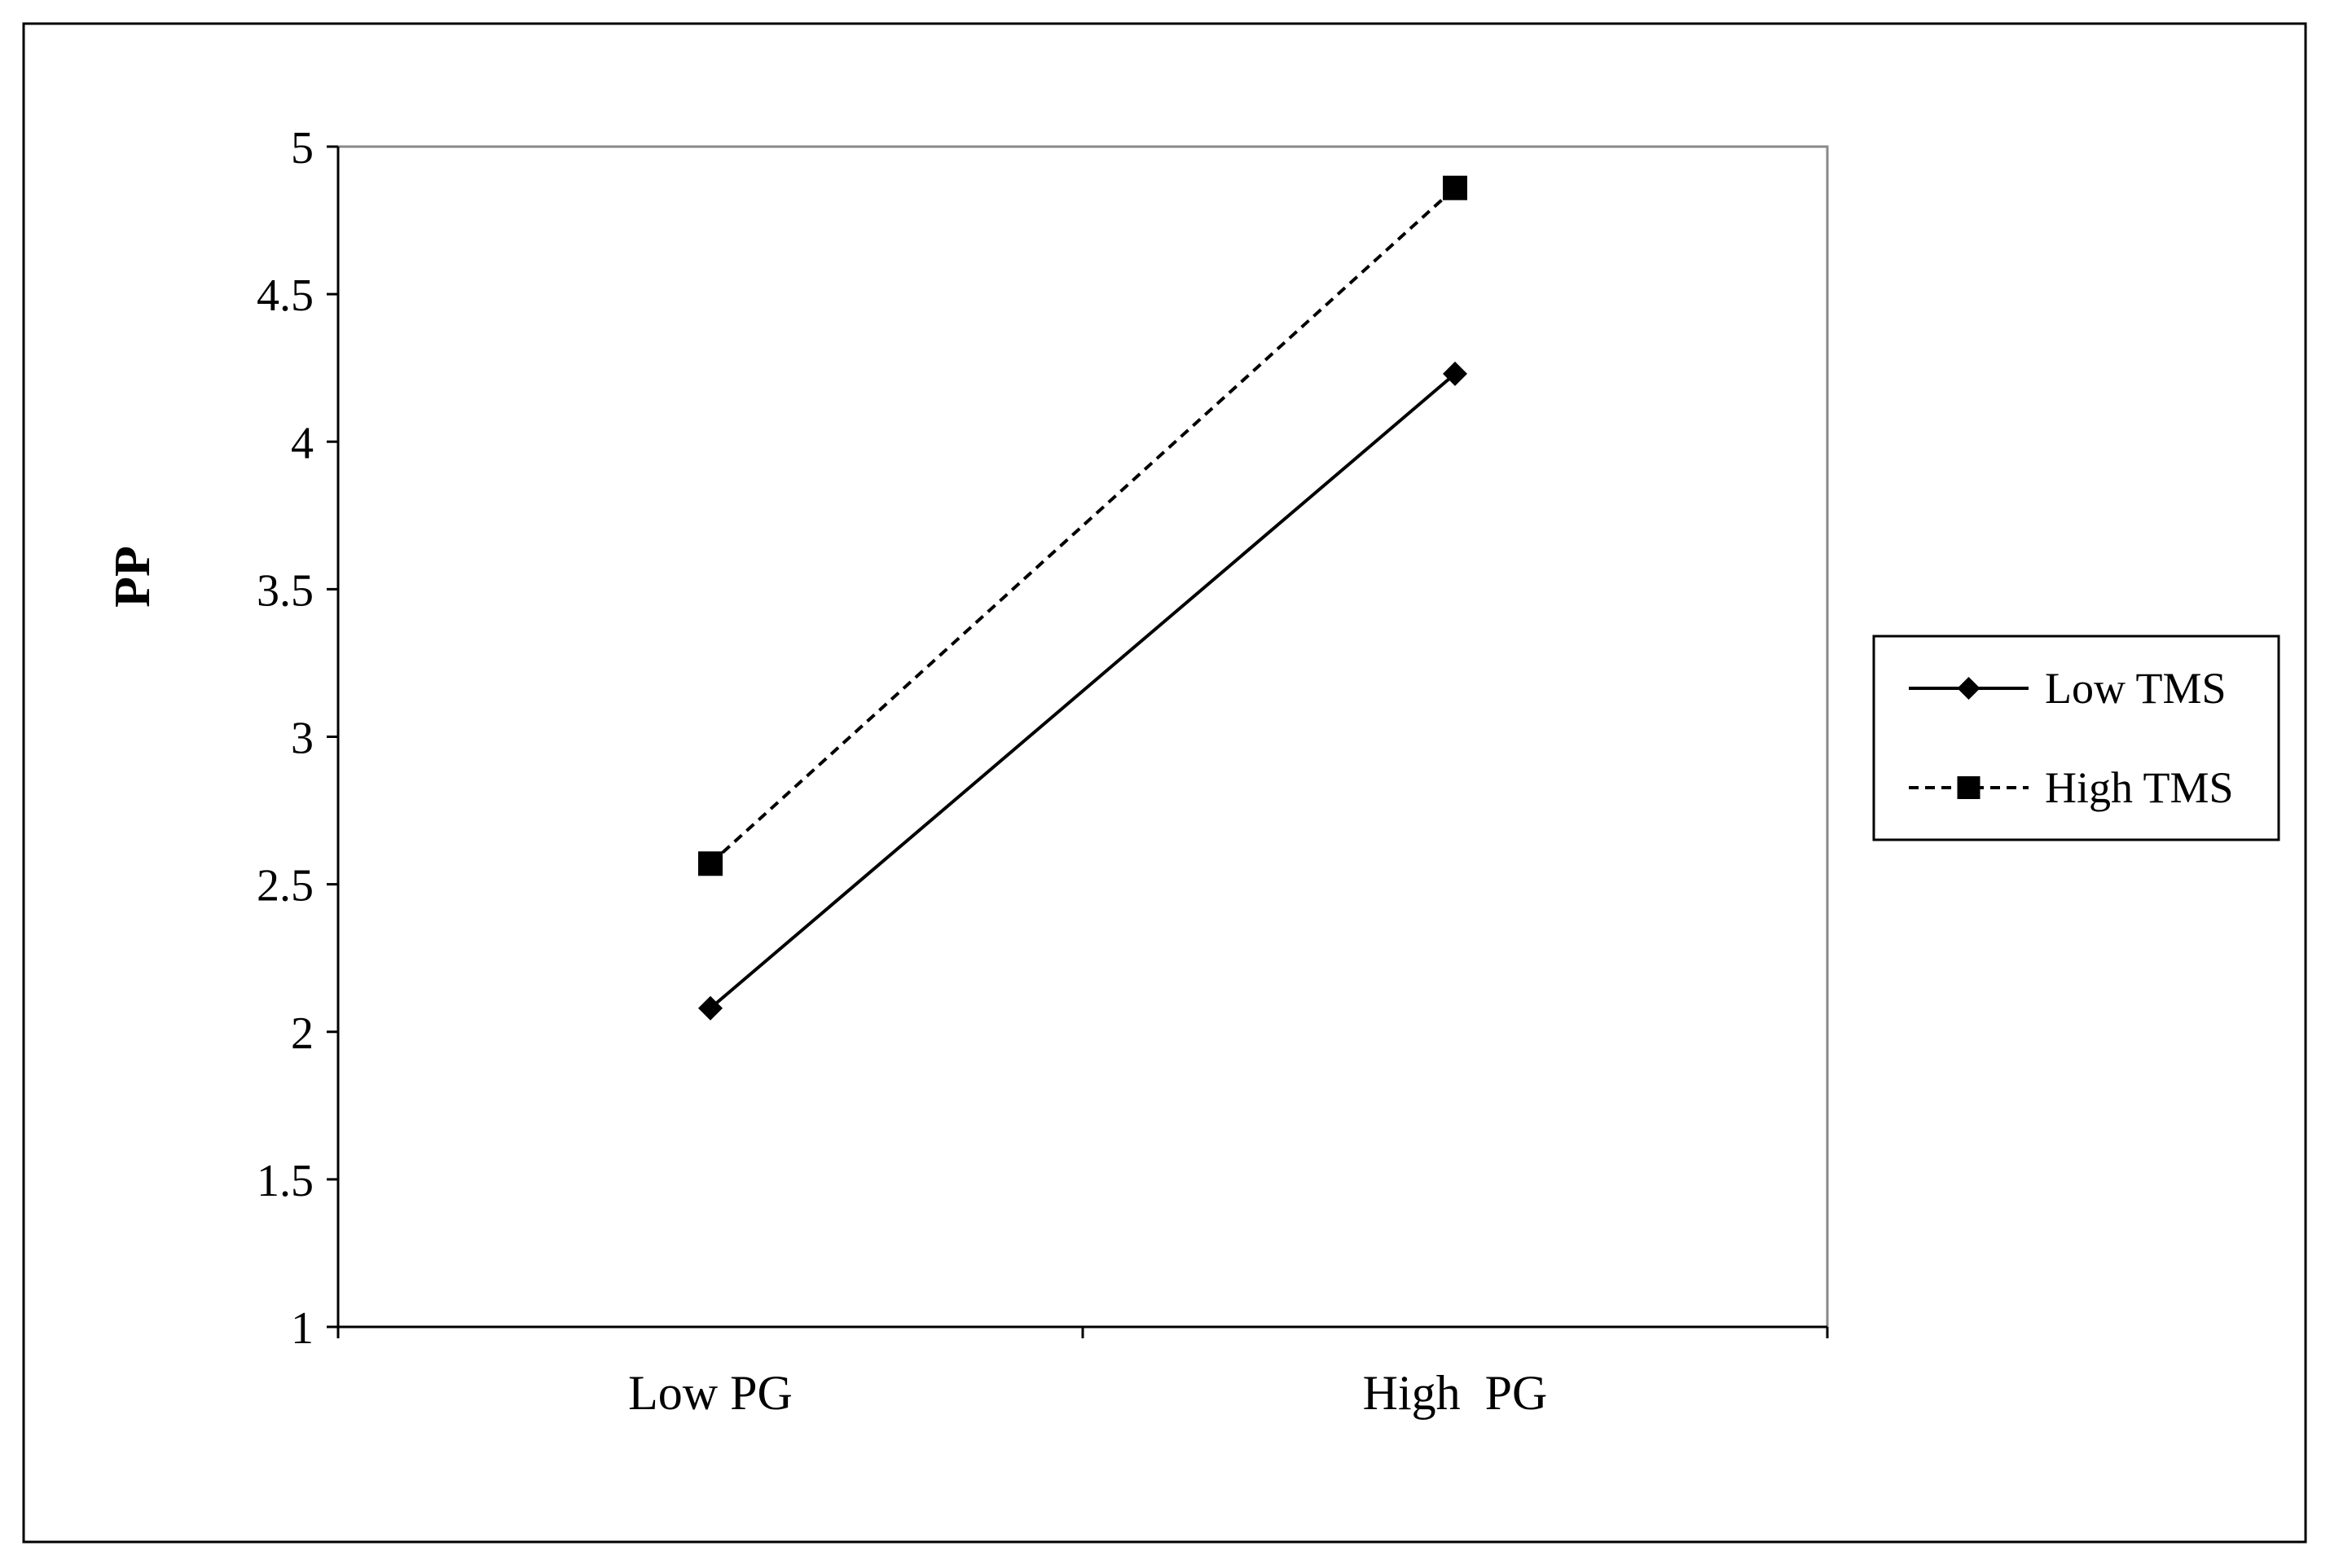 The image size is (2330, 1568). I want to click on y-tick-label: 5, so click(302, 148).